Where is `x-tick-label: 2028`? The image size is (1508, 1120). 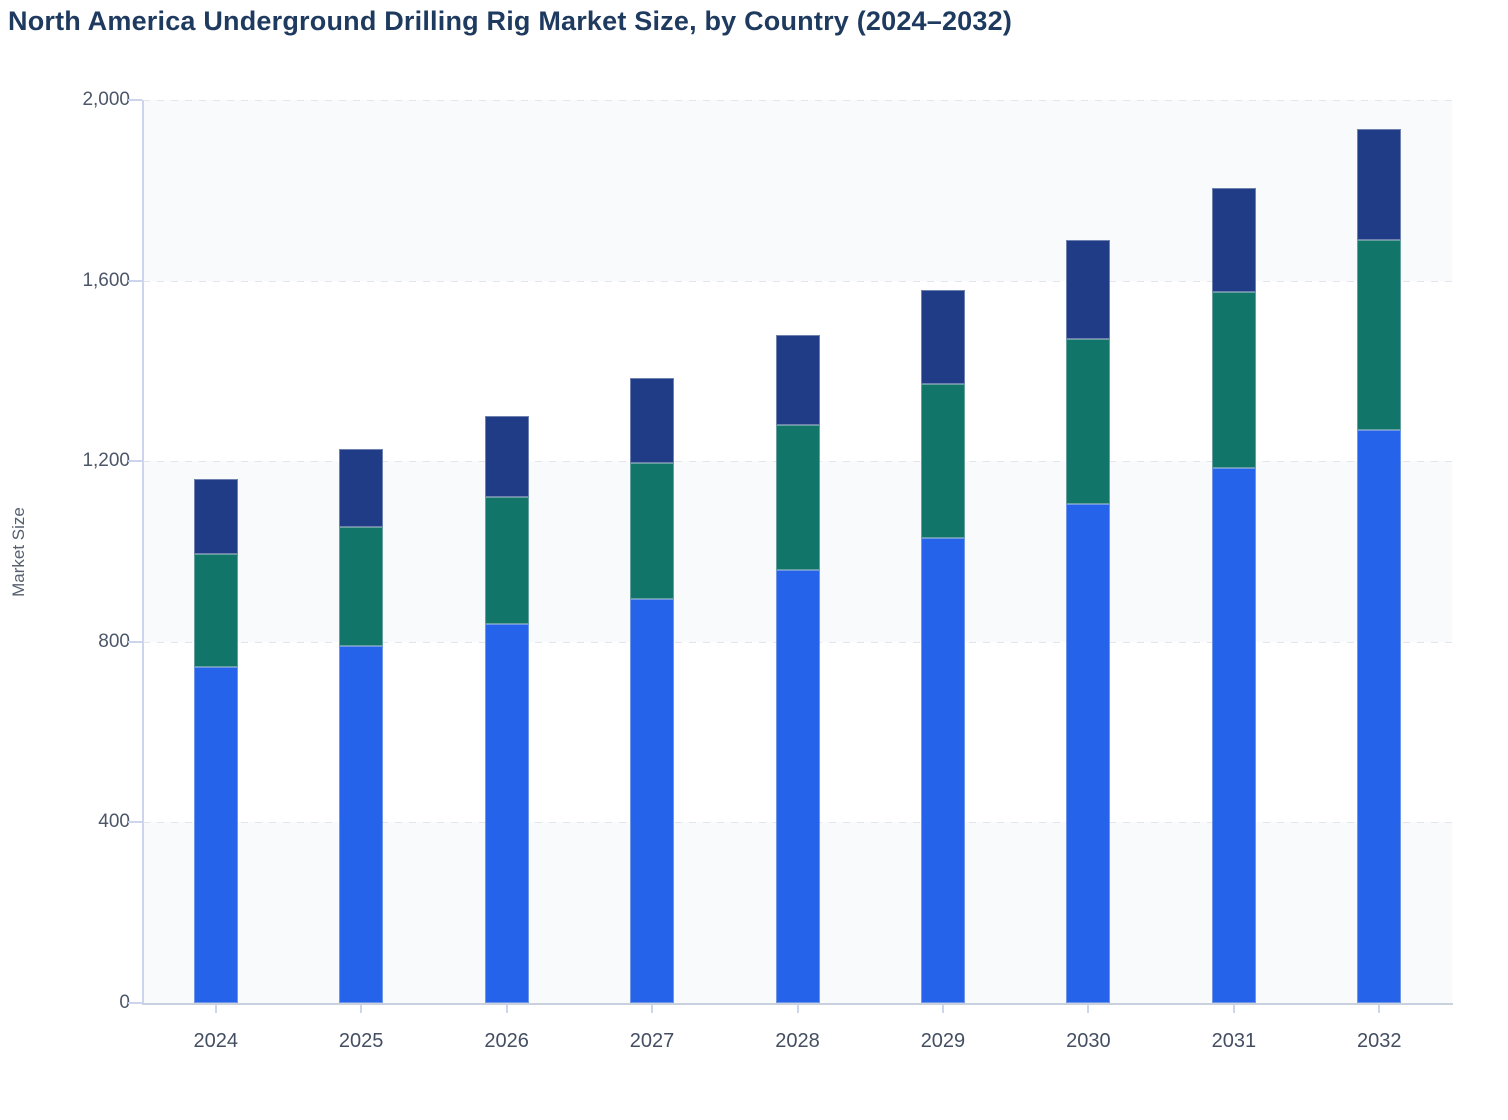
x-tick-label: 2028 is located at coordinates (797, 1041).